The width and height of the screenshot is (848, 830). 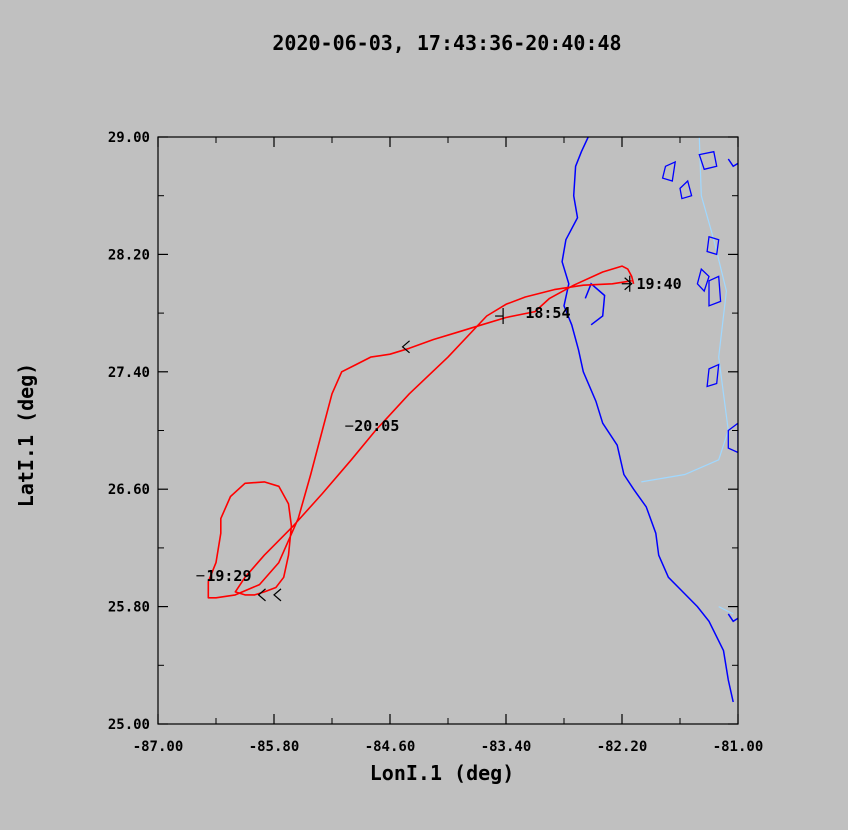 What do you see at coordinates (442, 773) in the screenshot?
I see `x-axis-label: LonI.1 (deg)` at bounding box center [442, 773].